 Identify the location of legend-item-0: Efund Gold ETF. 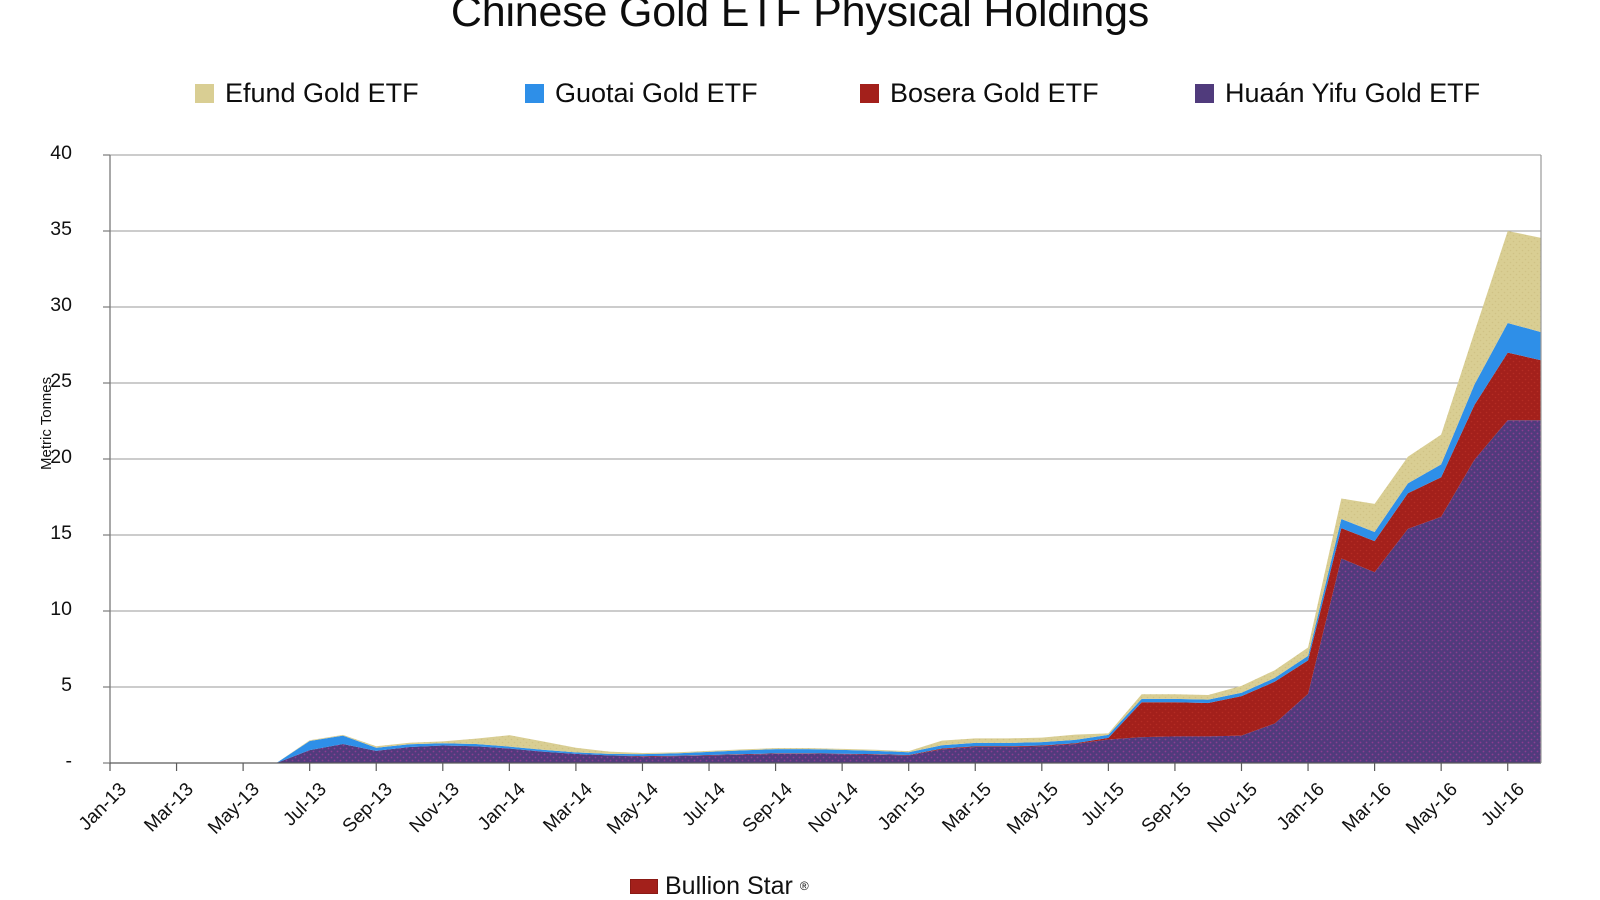
(307, 93).